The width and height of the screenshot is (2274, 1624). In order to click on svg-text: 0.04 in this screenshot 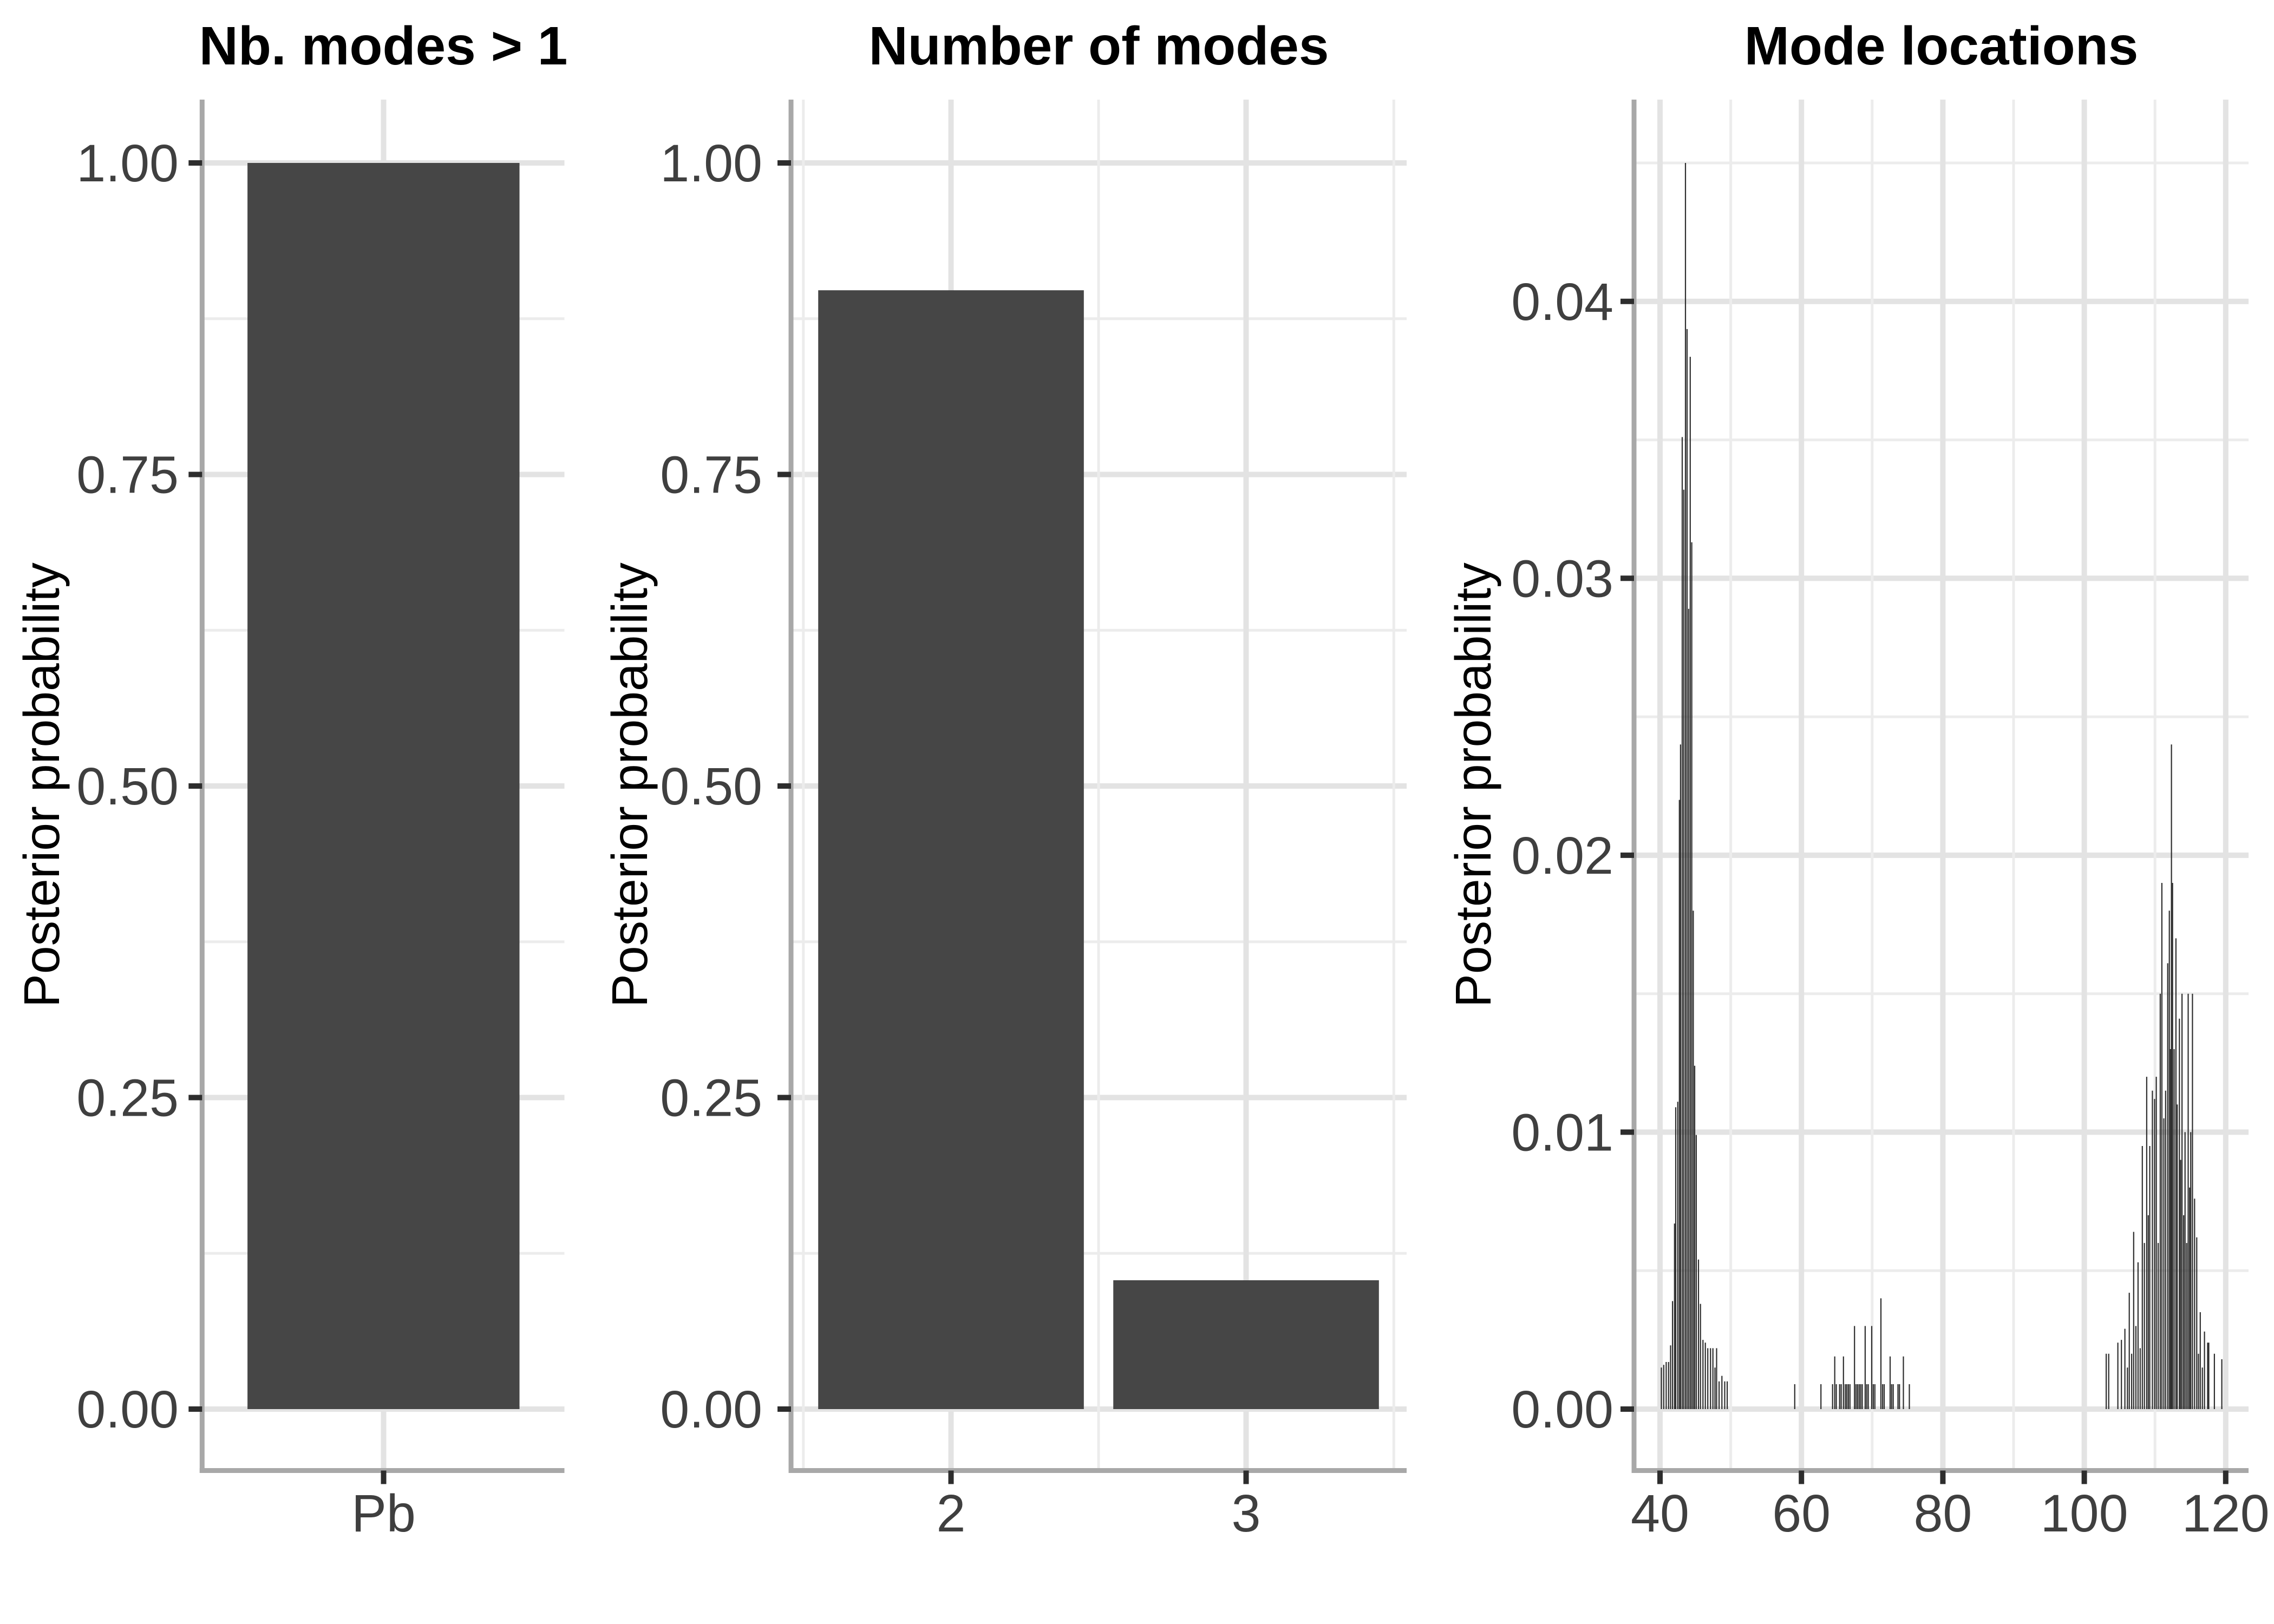, I will do `click(1562, 301)`.